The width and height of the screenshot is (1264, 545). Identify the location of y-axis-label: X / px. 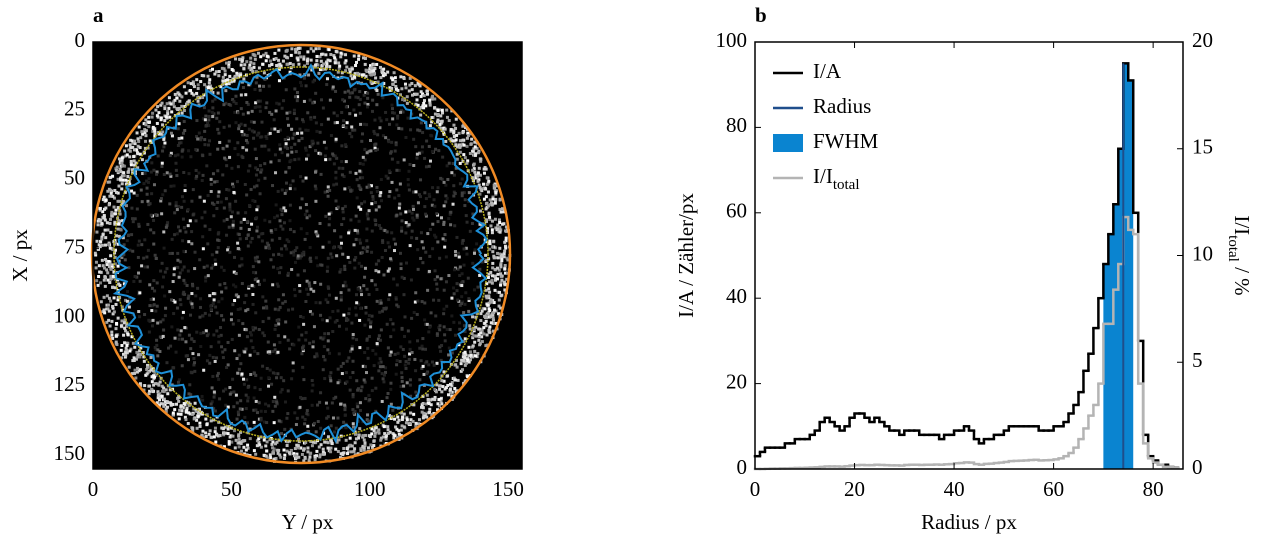
(20, 255).